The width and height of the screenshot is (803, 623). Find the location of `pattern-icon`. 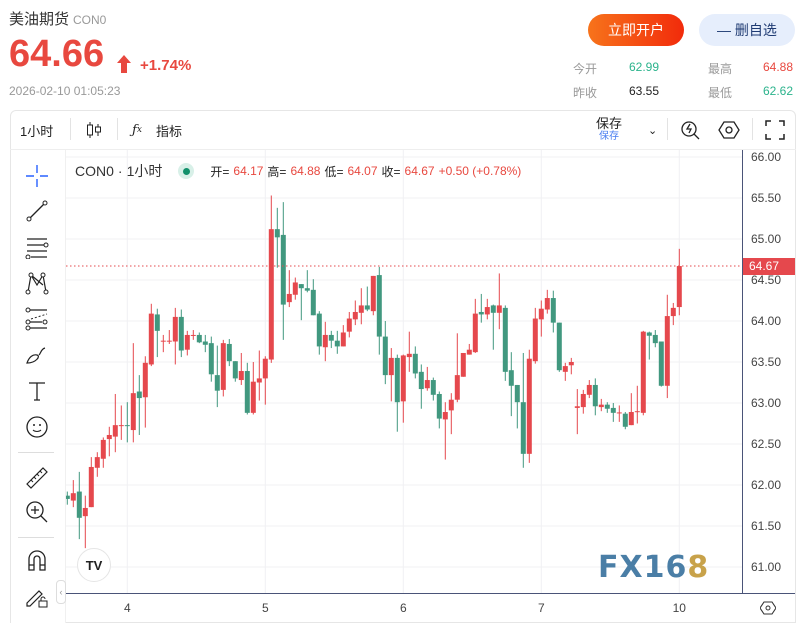

pattern-icon is located at coordinates (37, 283).